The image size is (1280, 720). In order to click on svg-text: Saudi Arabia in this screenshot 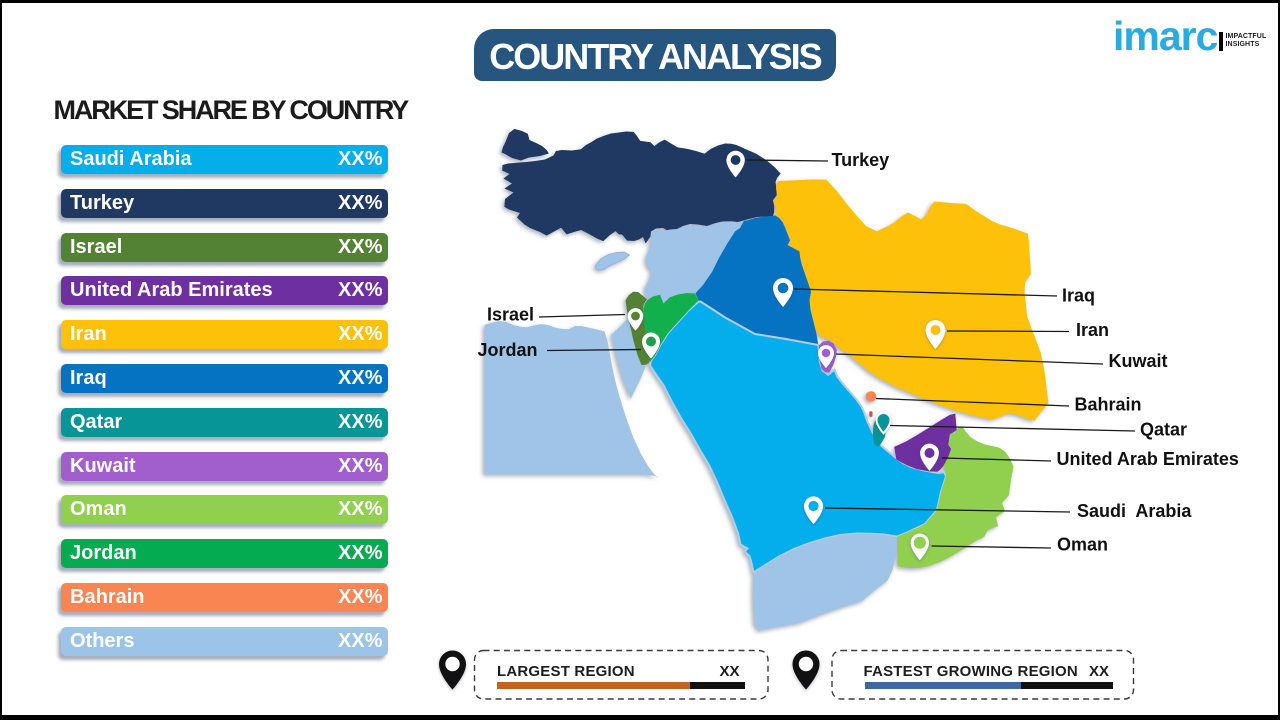, I will do `click(1134, 511)`.